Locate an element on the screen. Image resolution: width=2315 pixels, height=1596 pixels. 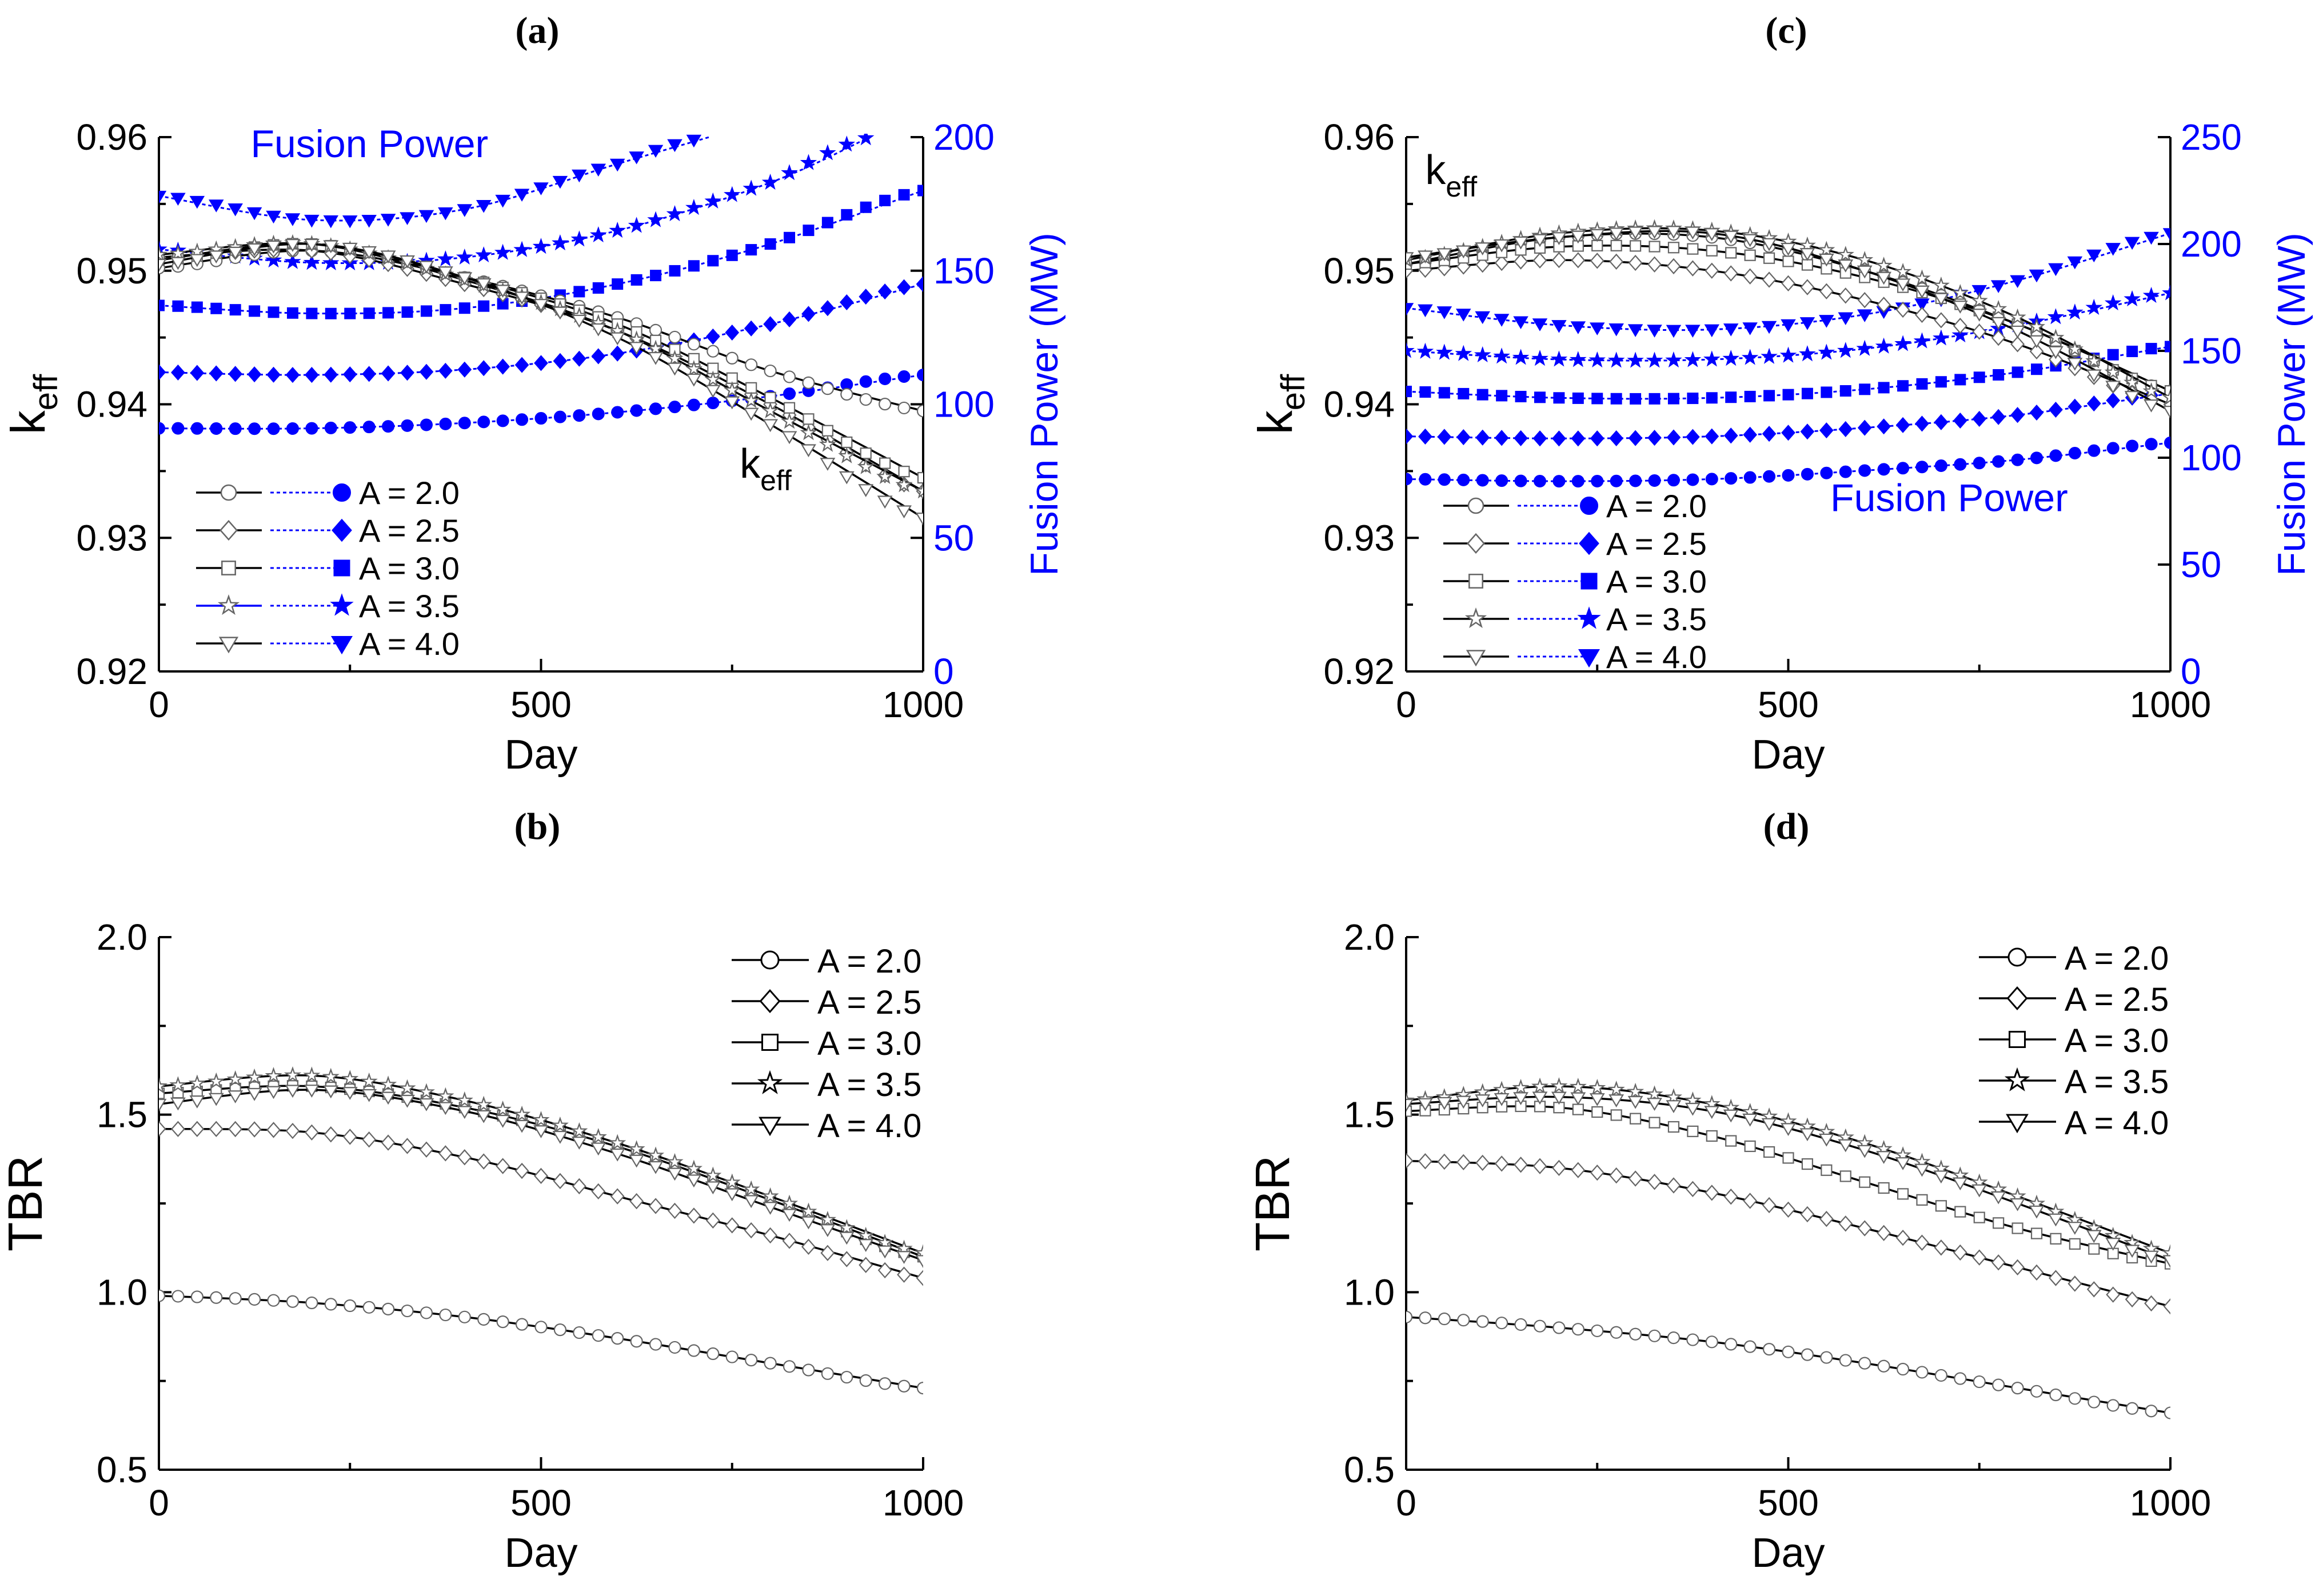
annotation-label: Fusion Power is located at coordinates (369, 144).